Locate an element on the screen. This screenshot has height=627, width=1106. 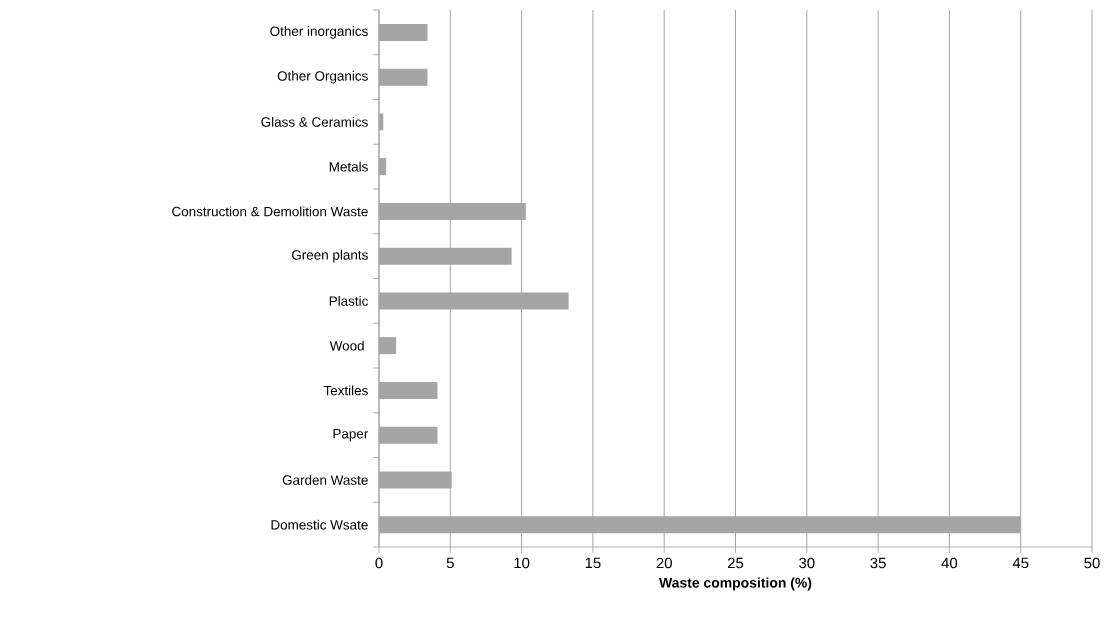
y-tick-label: Plastic is located at coordinates (348, 300).